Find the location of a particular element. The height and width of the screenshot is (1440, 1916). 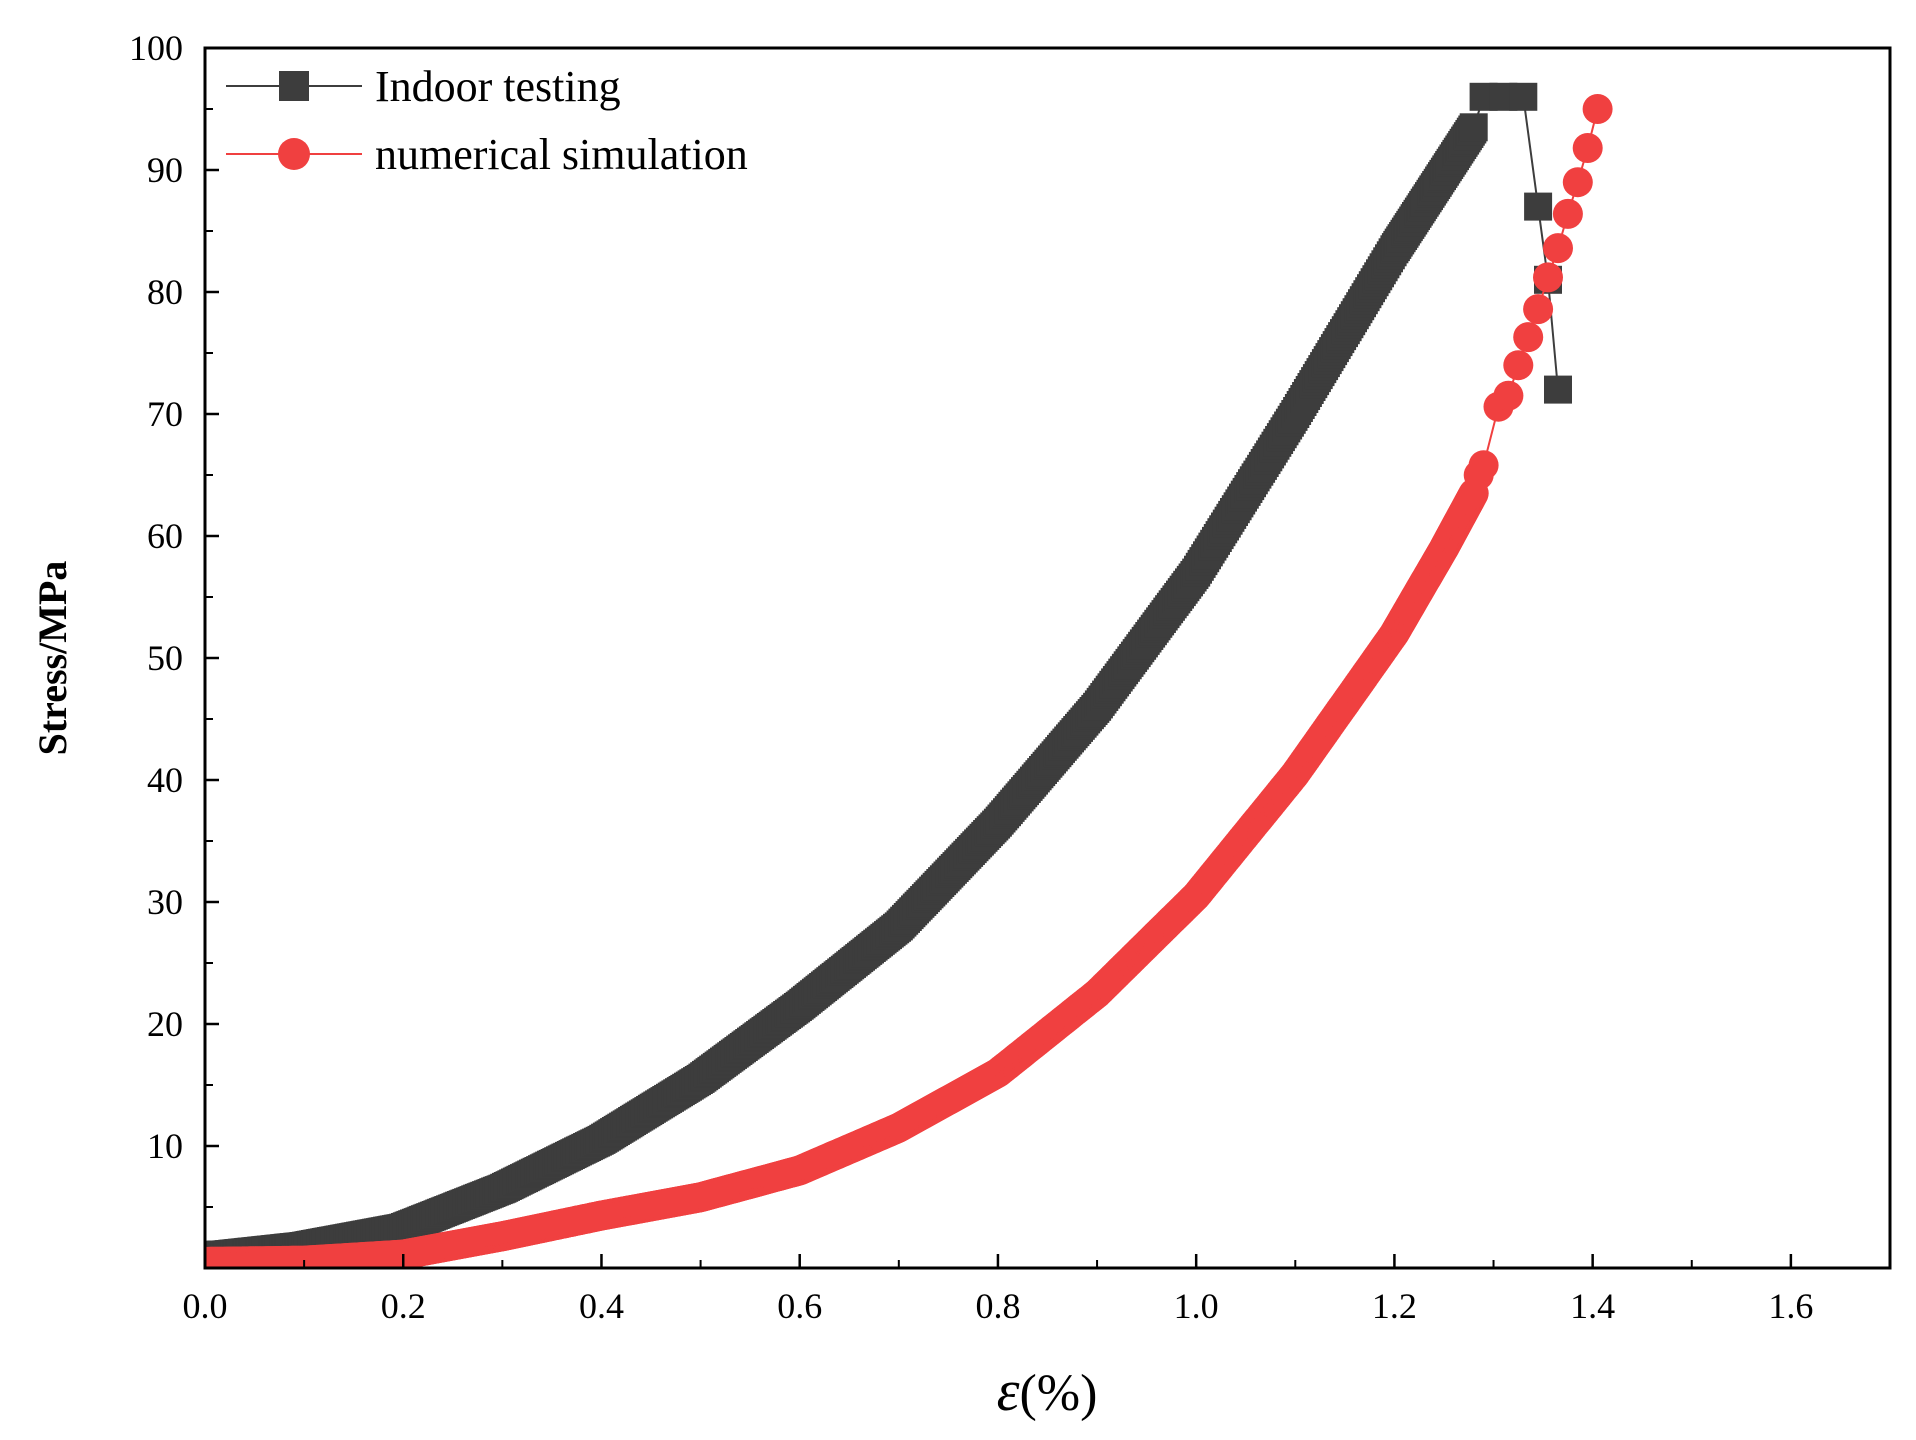

y-tick-label: 10 is located at coordinates (165, 1146).